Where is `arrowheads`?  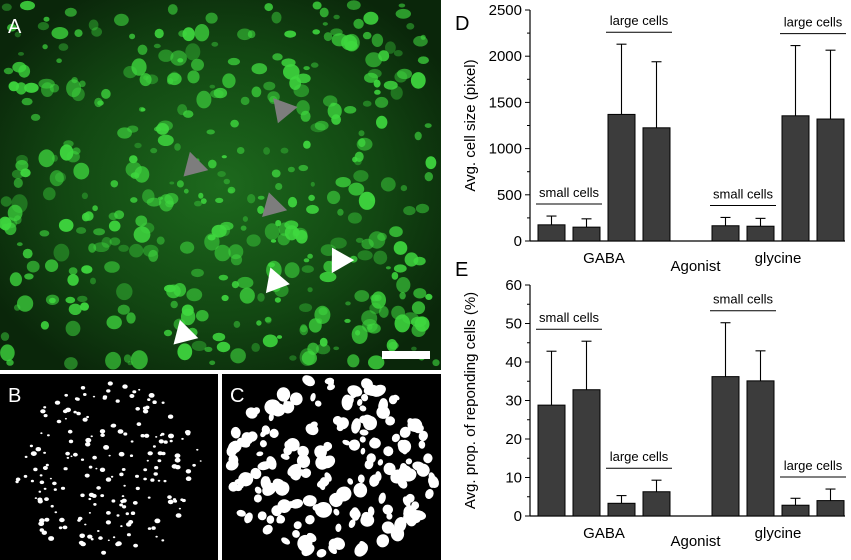 arrowheads is located at coordinates (264, 221).